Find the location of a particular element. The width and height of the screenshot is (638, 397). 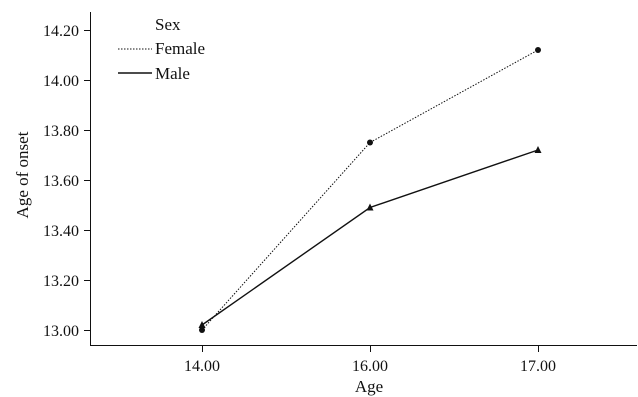

x-axis-title: Age is located at coordinates (369, 386).